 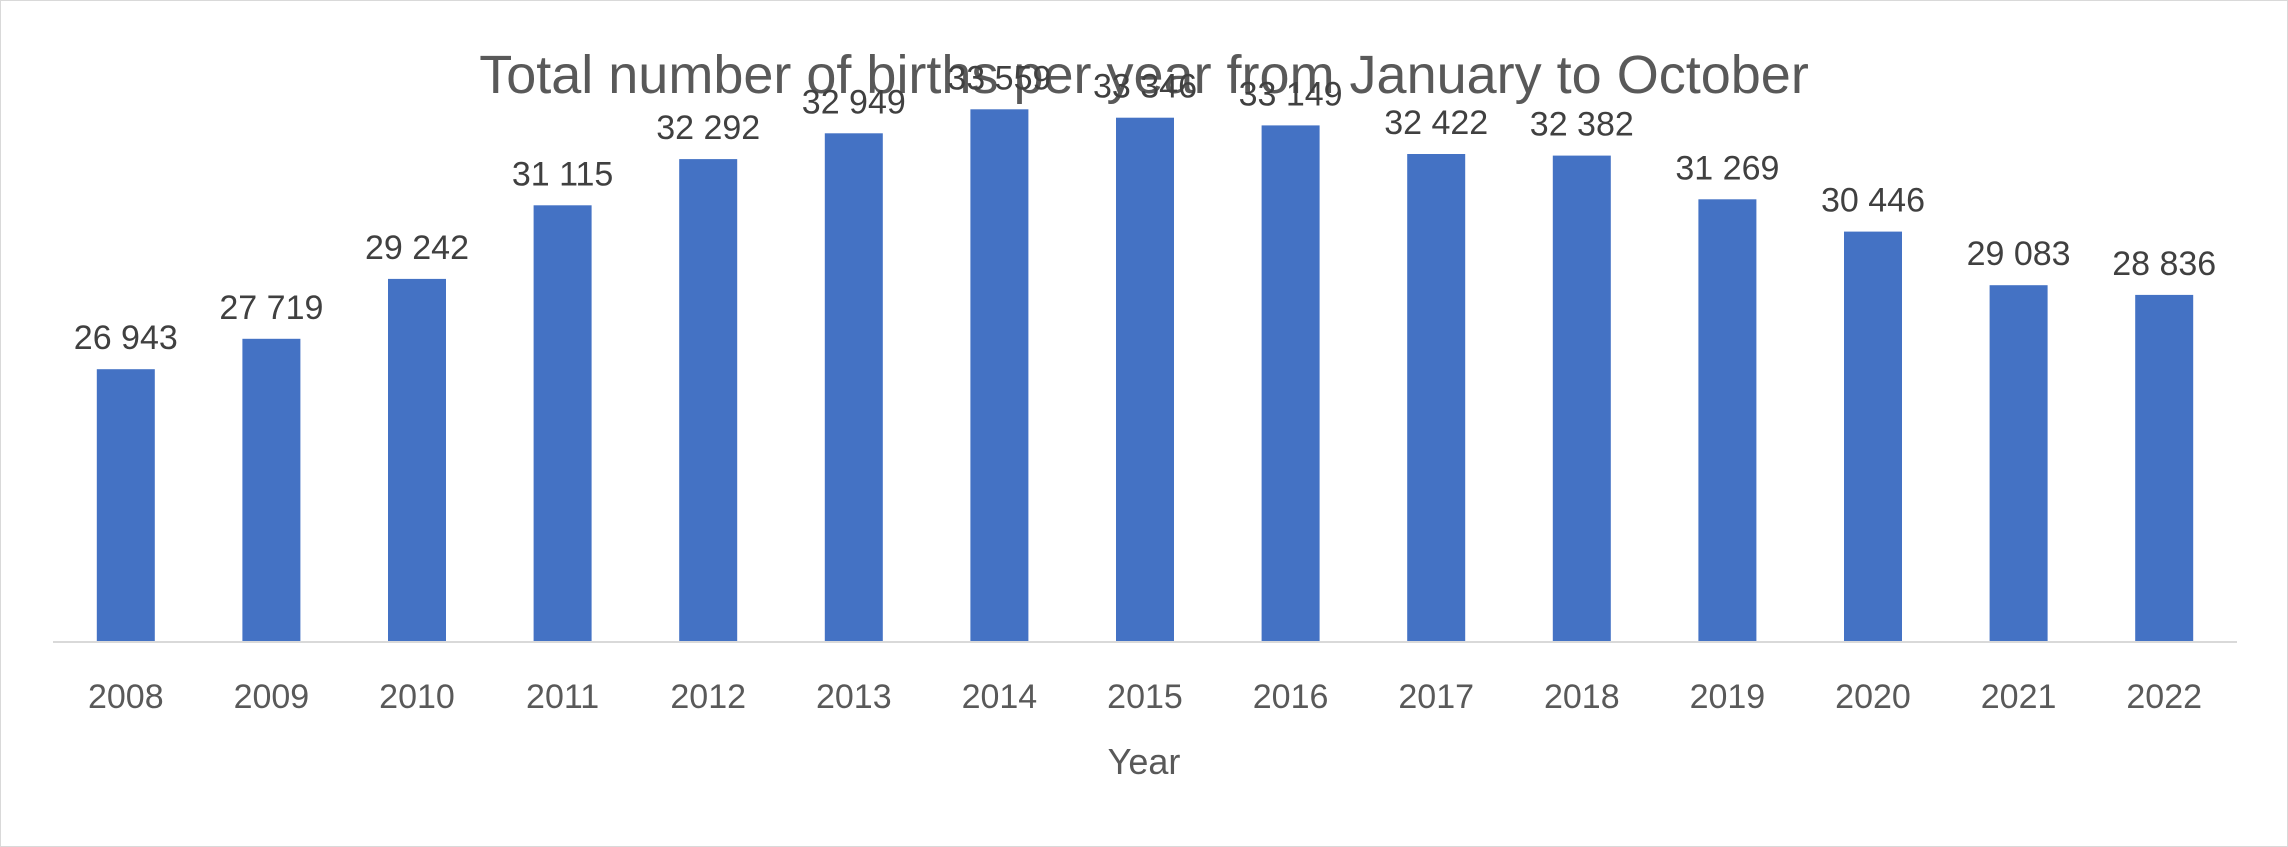 What do you see at coordinates (1582, 697) in the screenshot?
I see `x-tick-label-2018: 2018` at bounding box center [1582, 697].